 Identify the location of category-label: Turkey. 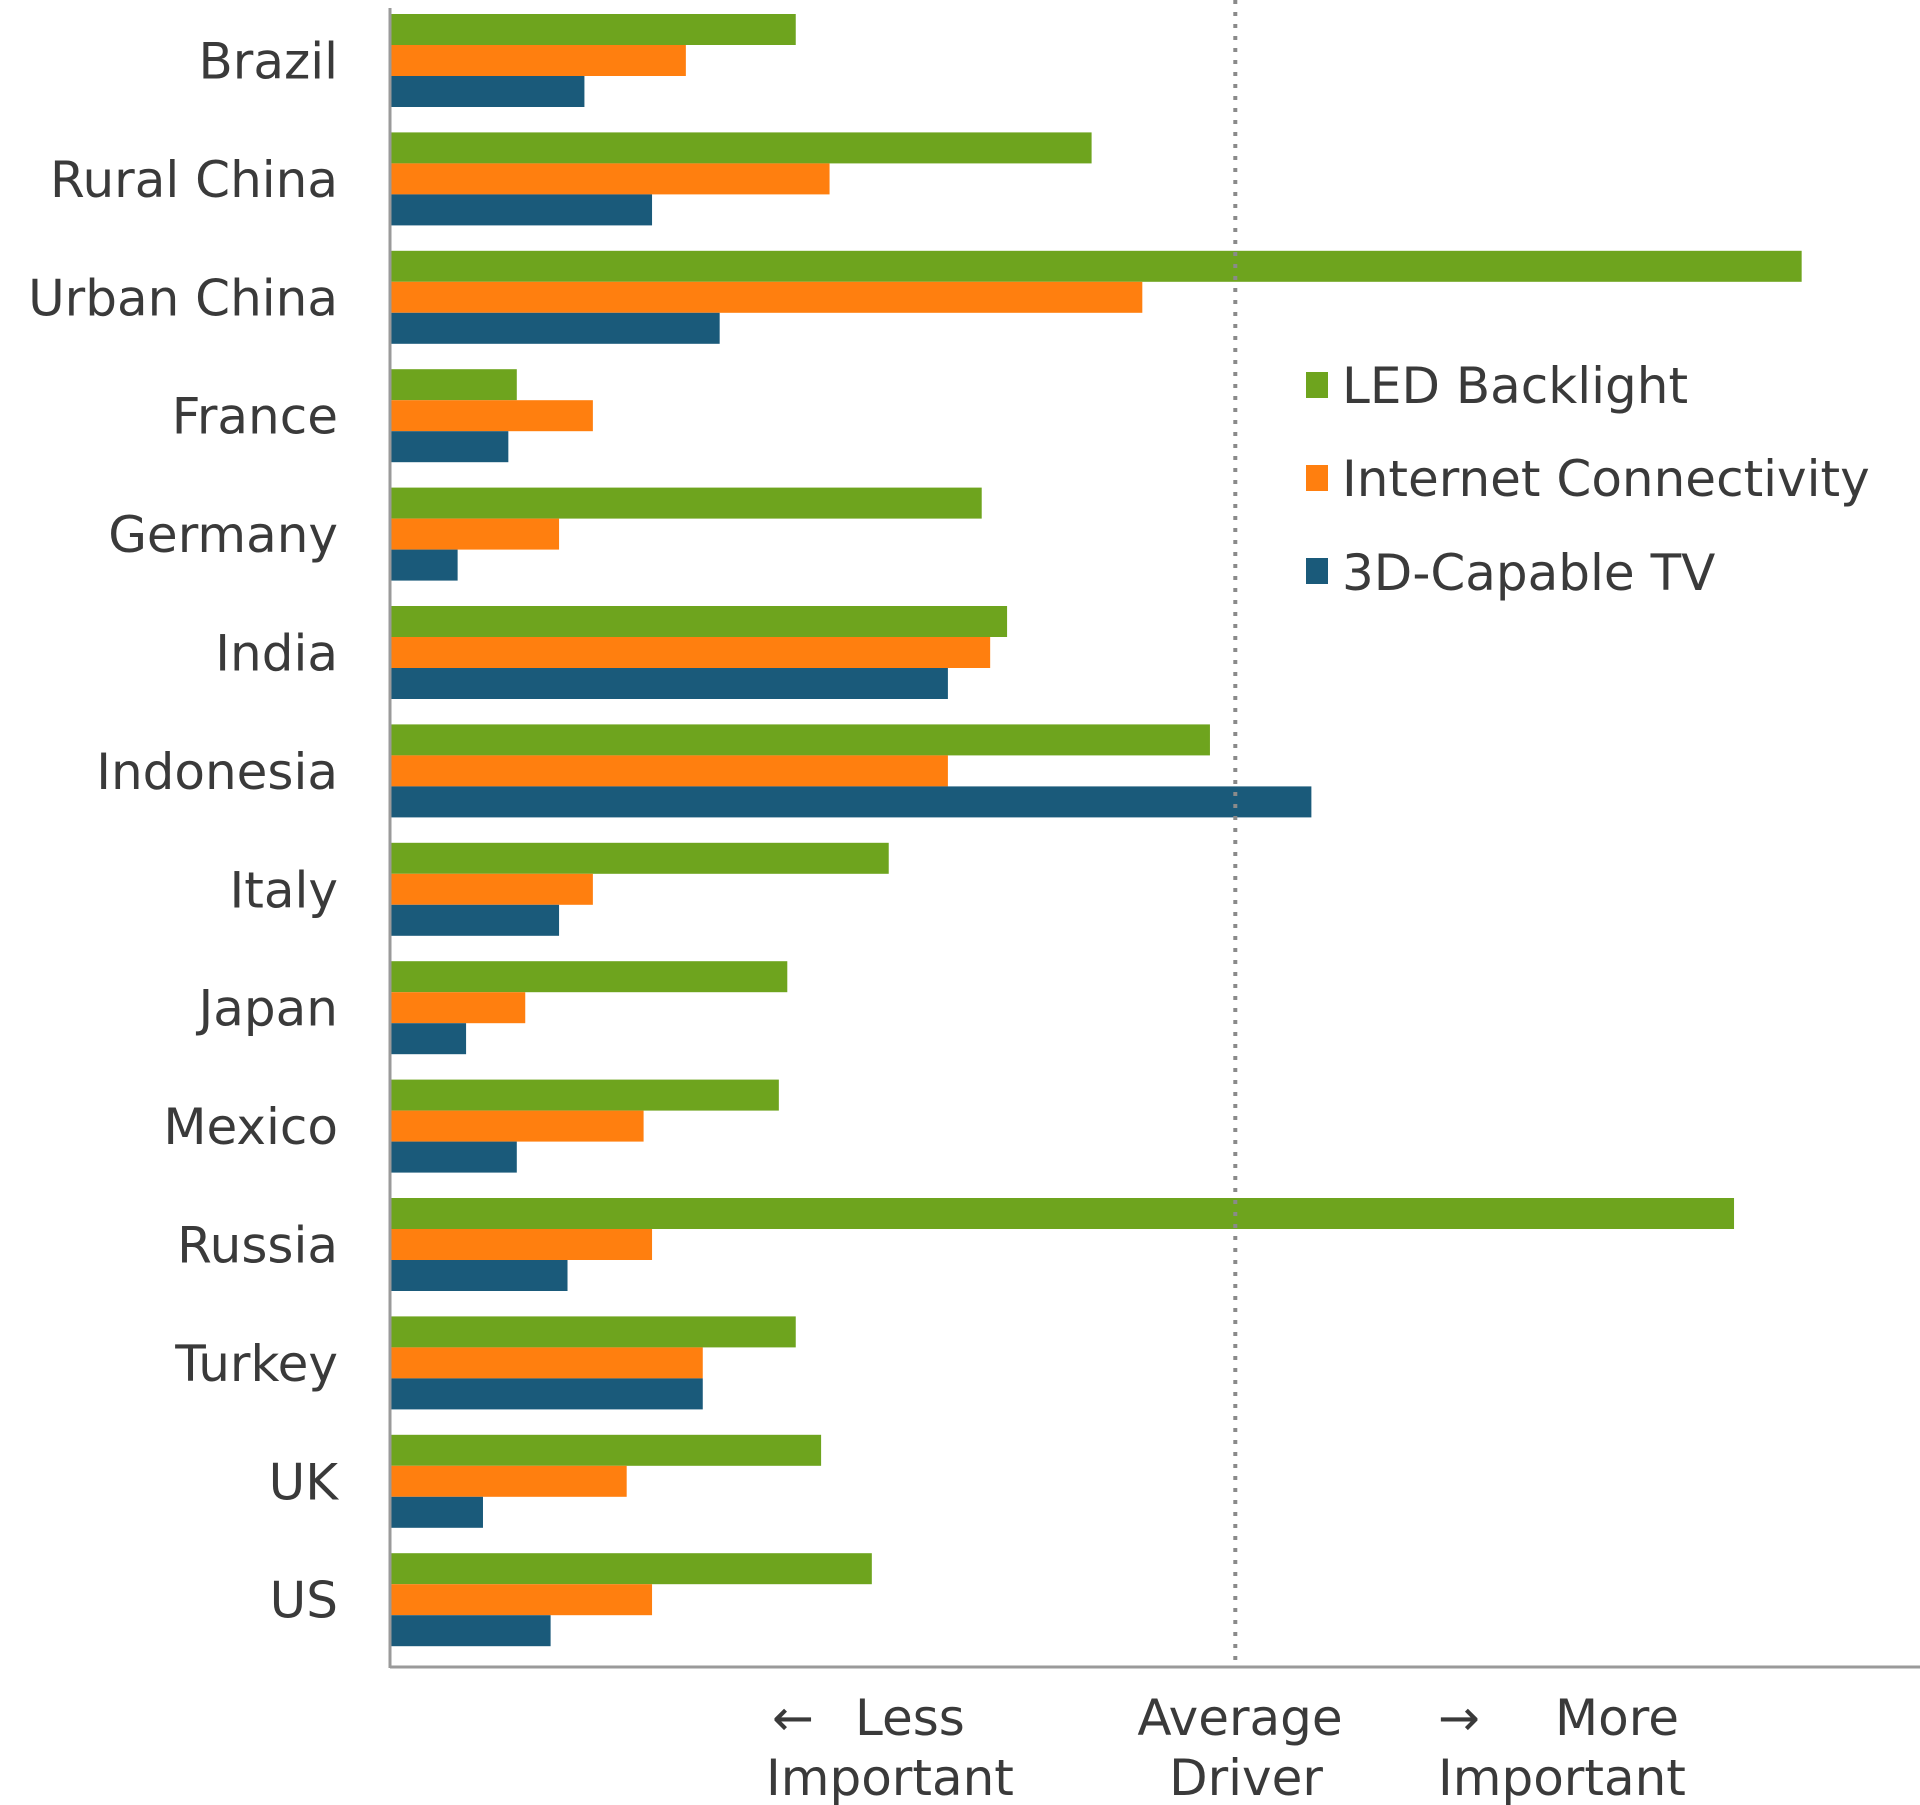
(256, 1364).